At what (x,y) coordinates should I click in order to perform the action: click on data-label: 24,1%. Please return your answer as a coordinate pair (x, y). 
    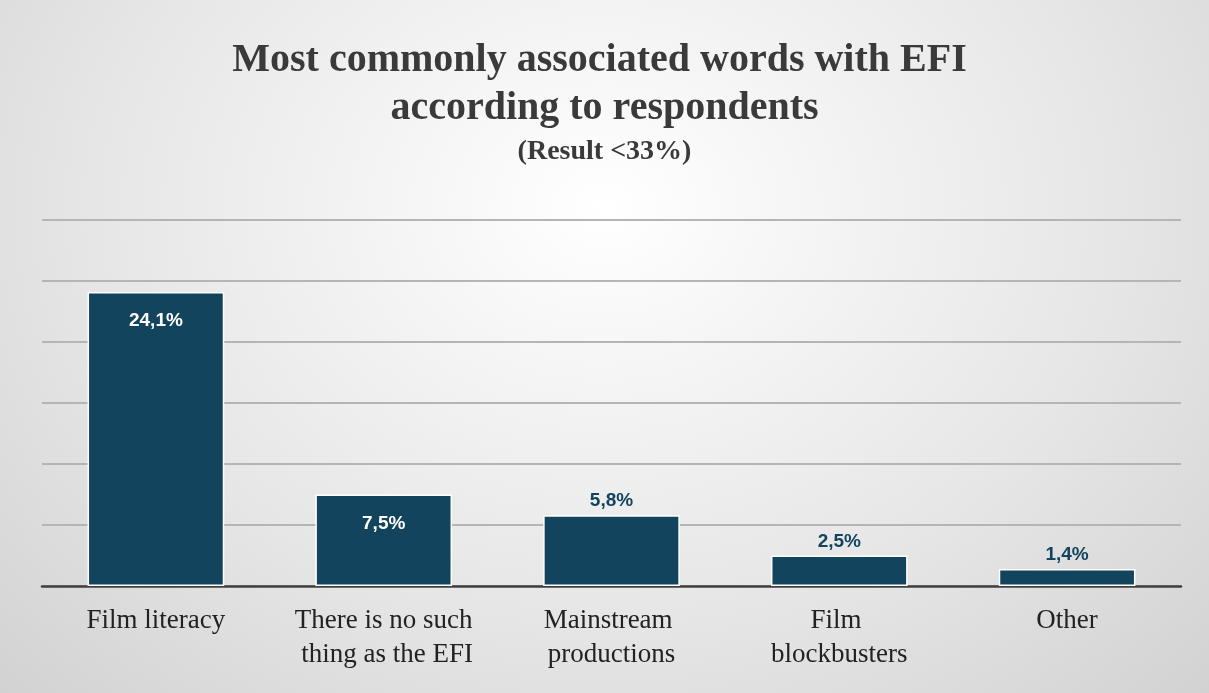
    Looking at the image, I should click on (155, 319).